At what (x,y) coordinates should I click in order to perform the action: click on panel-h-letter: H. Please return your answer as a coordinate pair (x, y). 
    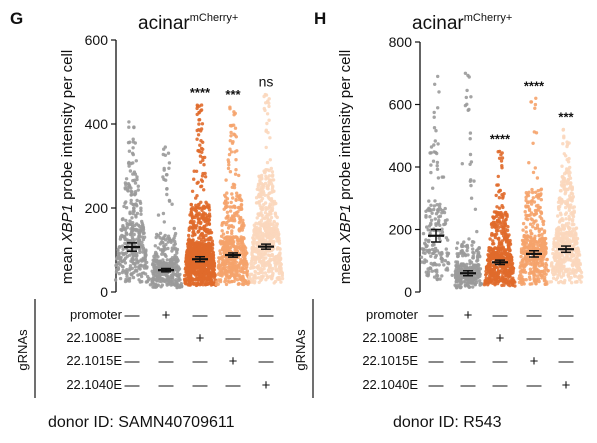
    Looking at the image, I should click on (320, 18).